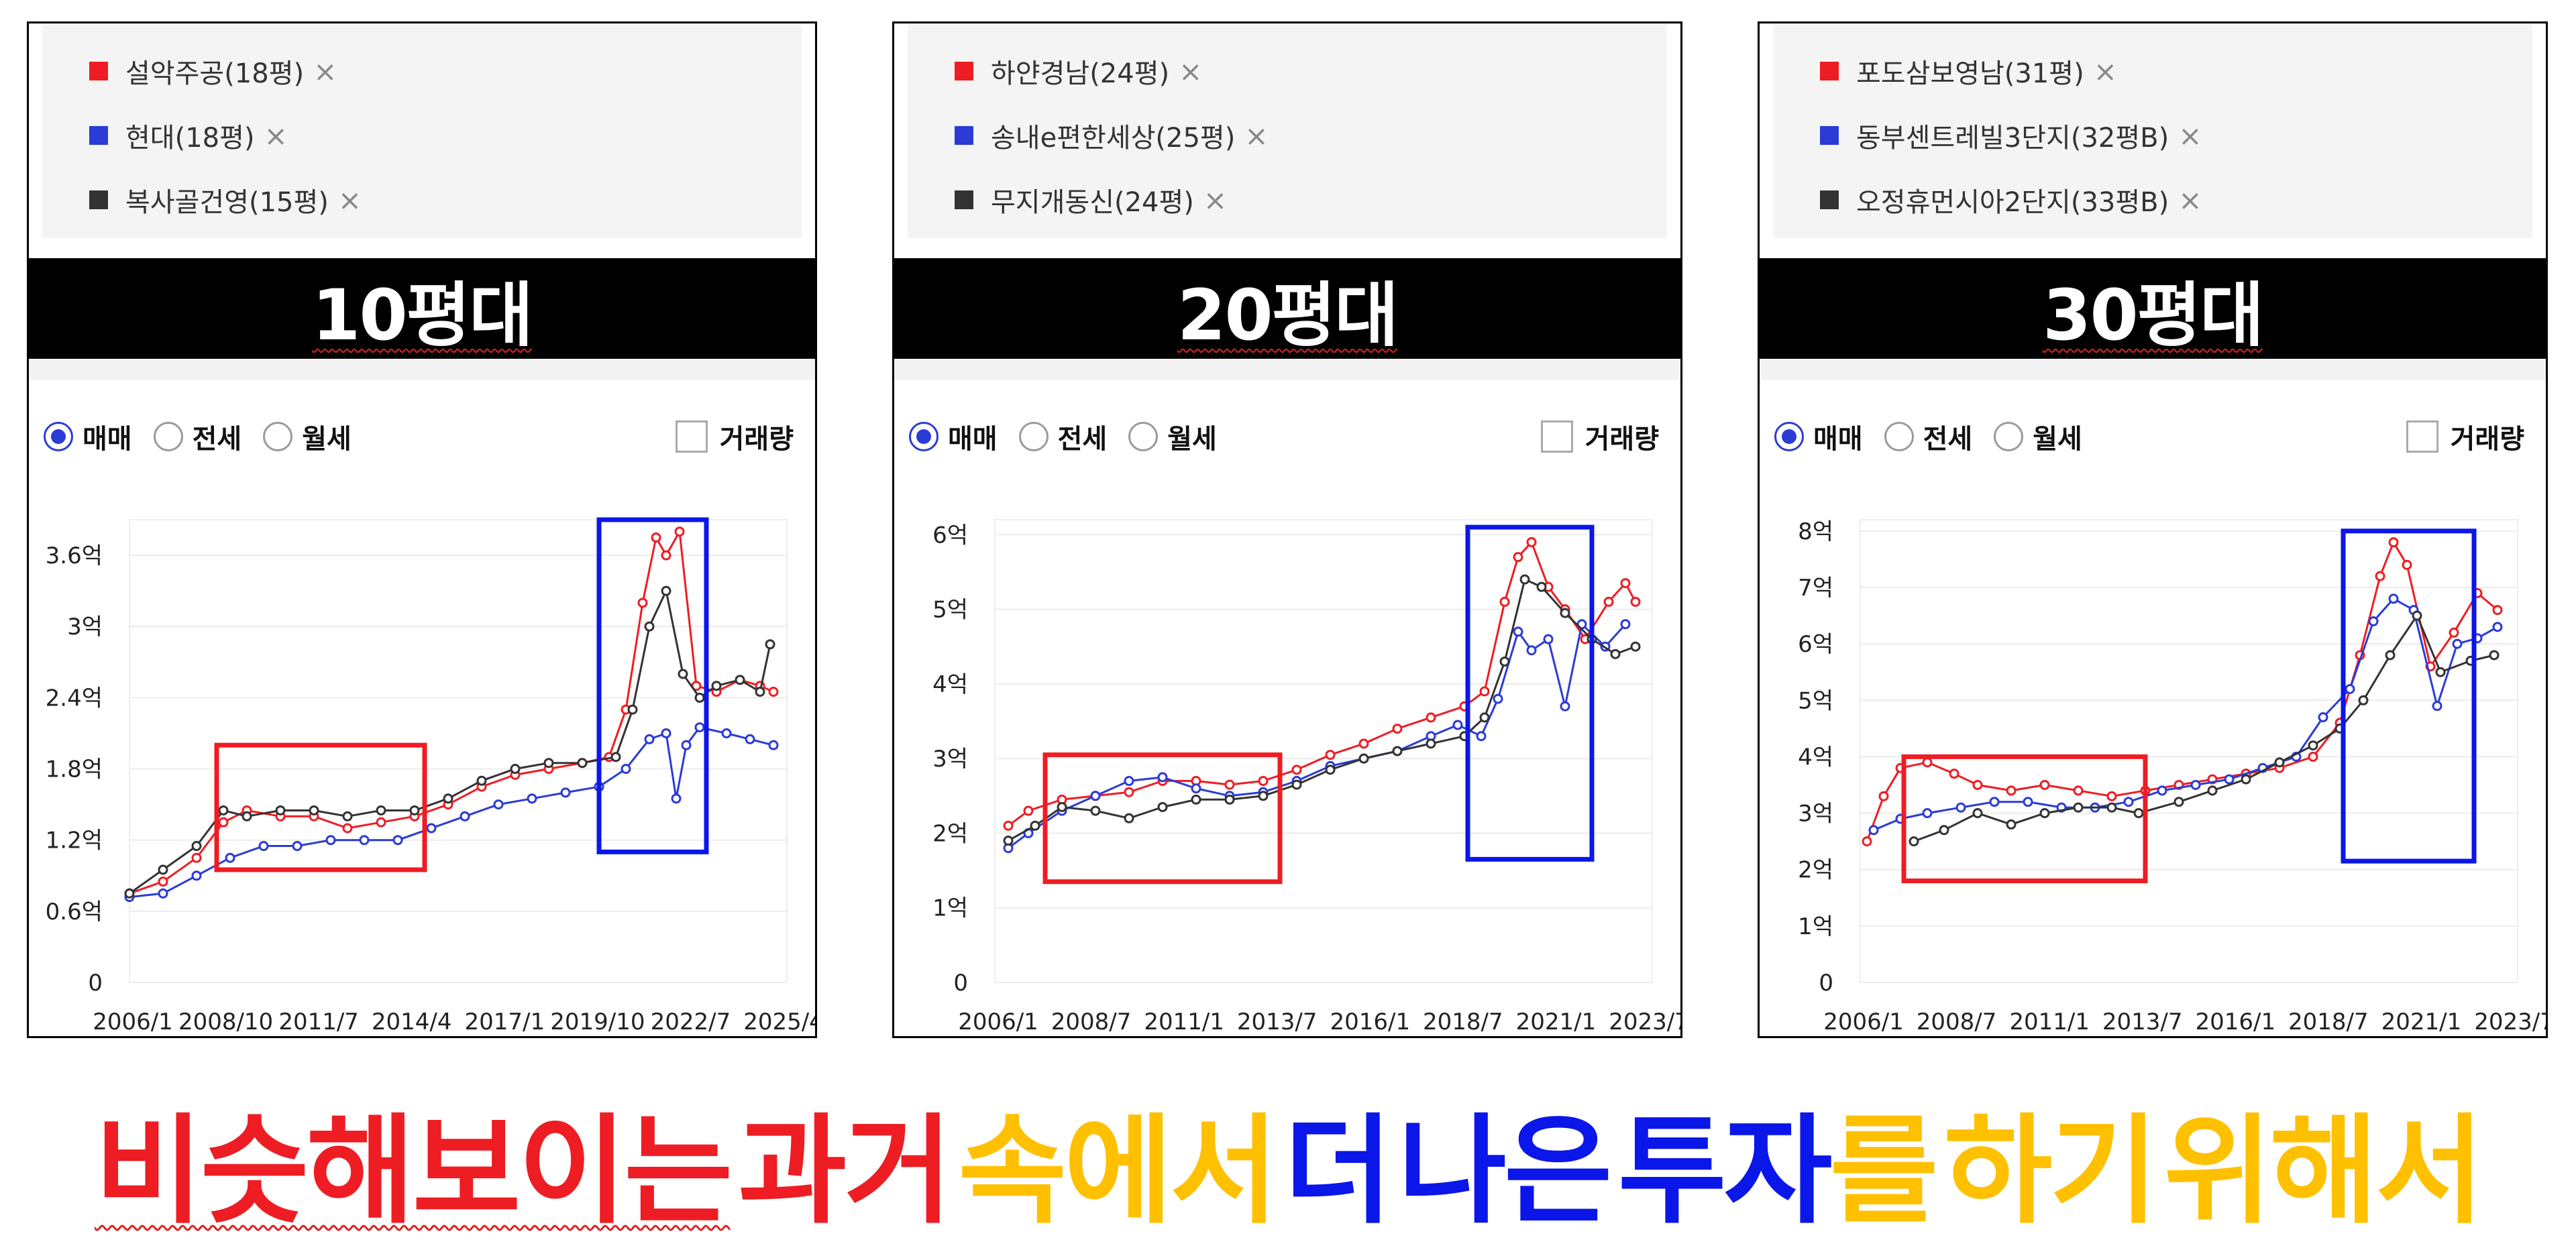  What do you see at coordinates (1091, 199) in the screenshot?
I see `legend-item: 무지개동신(24평) ×` at bounding box center [1091, 199].